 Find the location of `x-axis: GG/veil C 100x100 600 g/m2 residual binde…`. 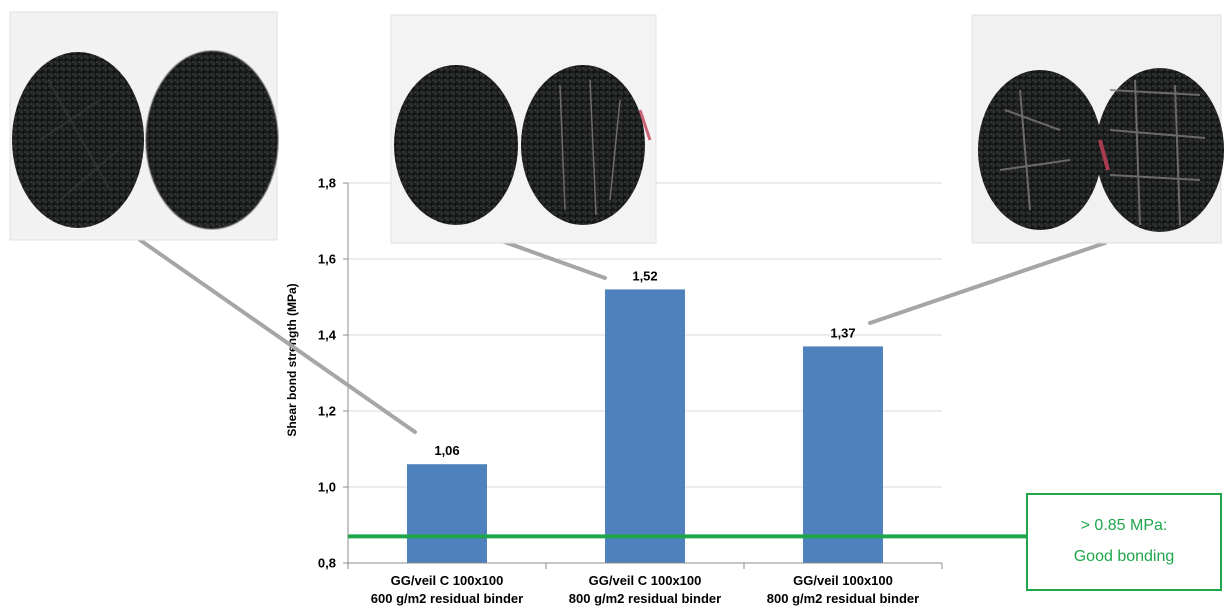

x-axis: GG/veil C 100x100 600 g/m2 residual binde… is located at coordinates (645, 584).